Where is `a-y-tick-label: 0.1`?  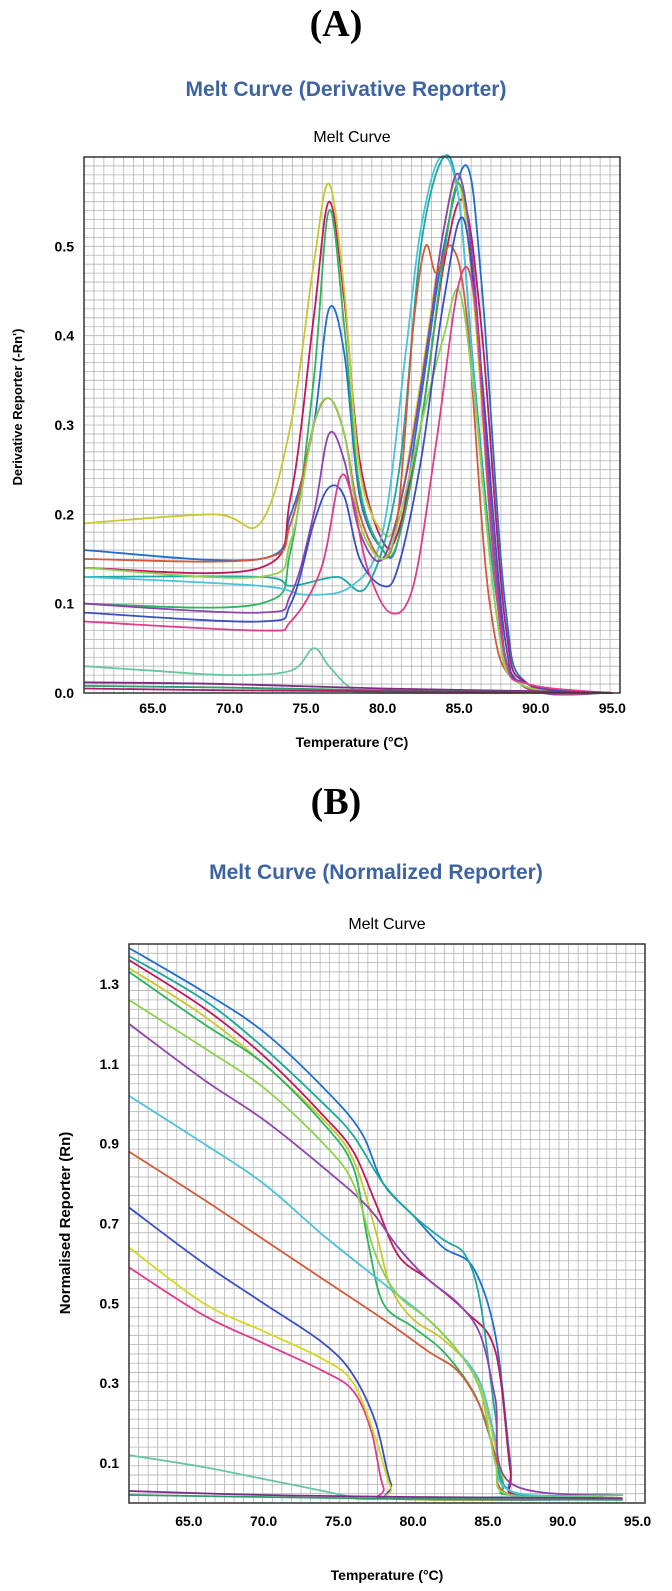 a-y-tick-label: 0.1 is located at coordinates (65, 604).